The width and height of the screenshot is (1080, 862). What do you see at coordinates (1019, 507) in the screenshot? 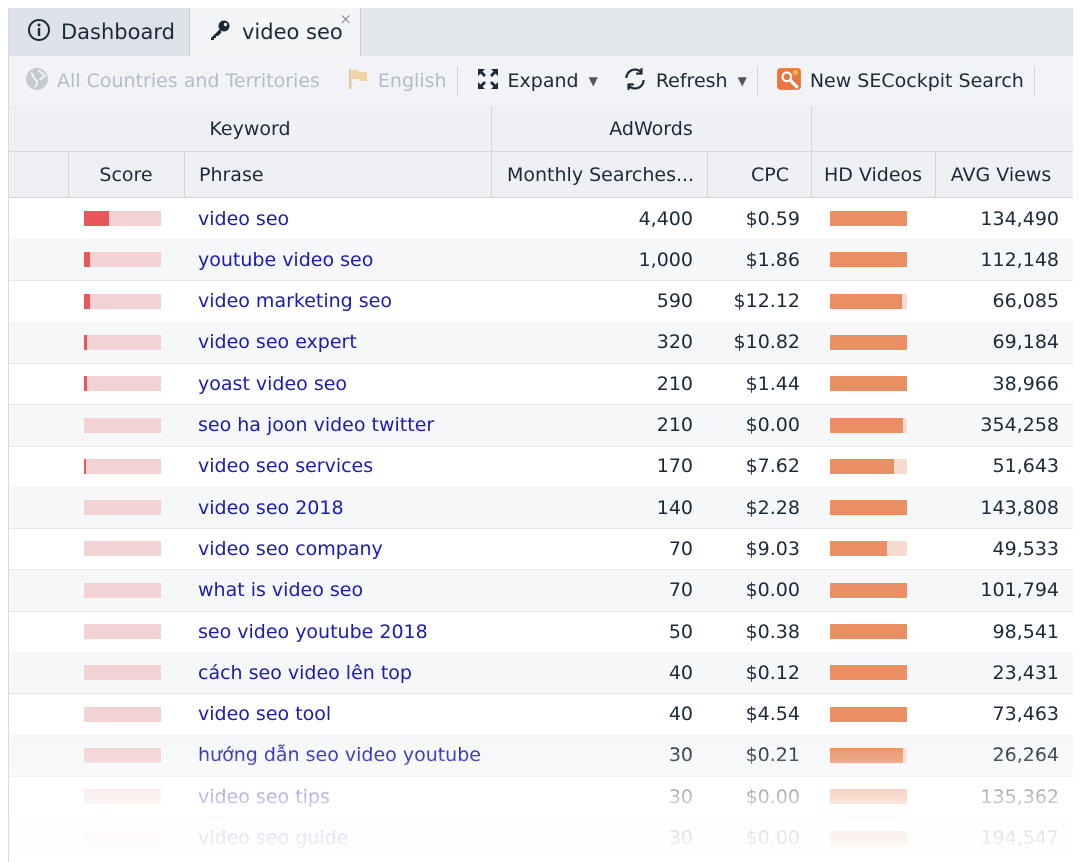
I see `avg-views-value: 143,808` at bounding box center [1019, 507].